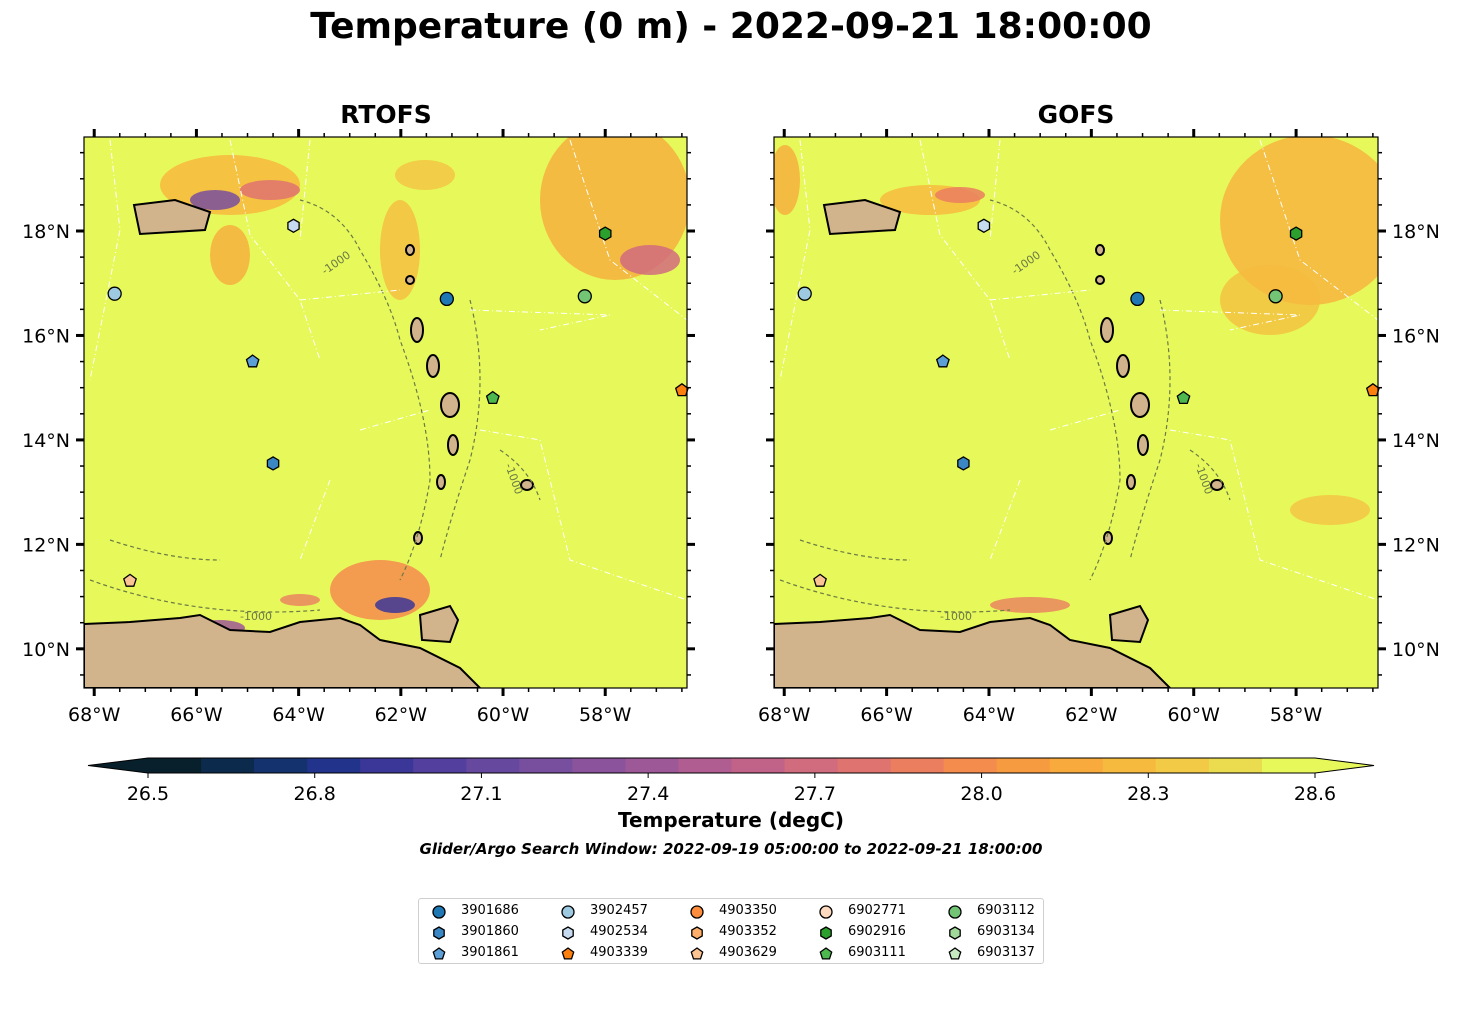 The height and width of the screenshot is (1014, 1462). I want to click on colorbar-extend-min, so click(118, 765).